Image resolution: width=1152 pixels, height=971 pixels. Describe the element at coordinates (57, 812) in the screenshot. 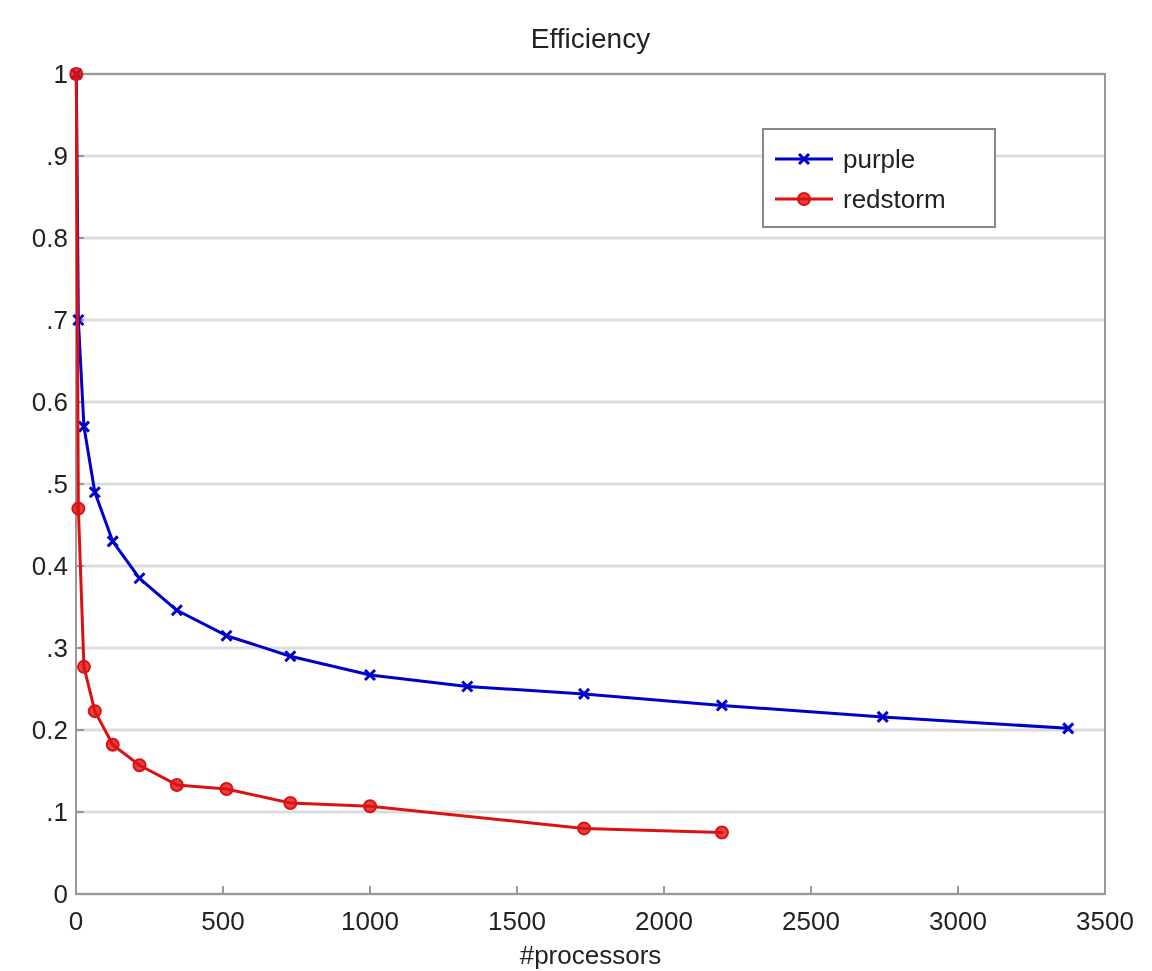

I see `y-tick-label: .1` at that location.